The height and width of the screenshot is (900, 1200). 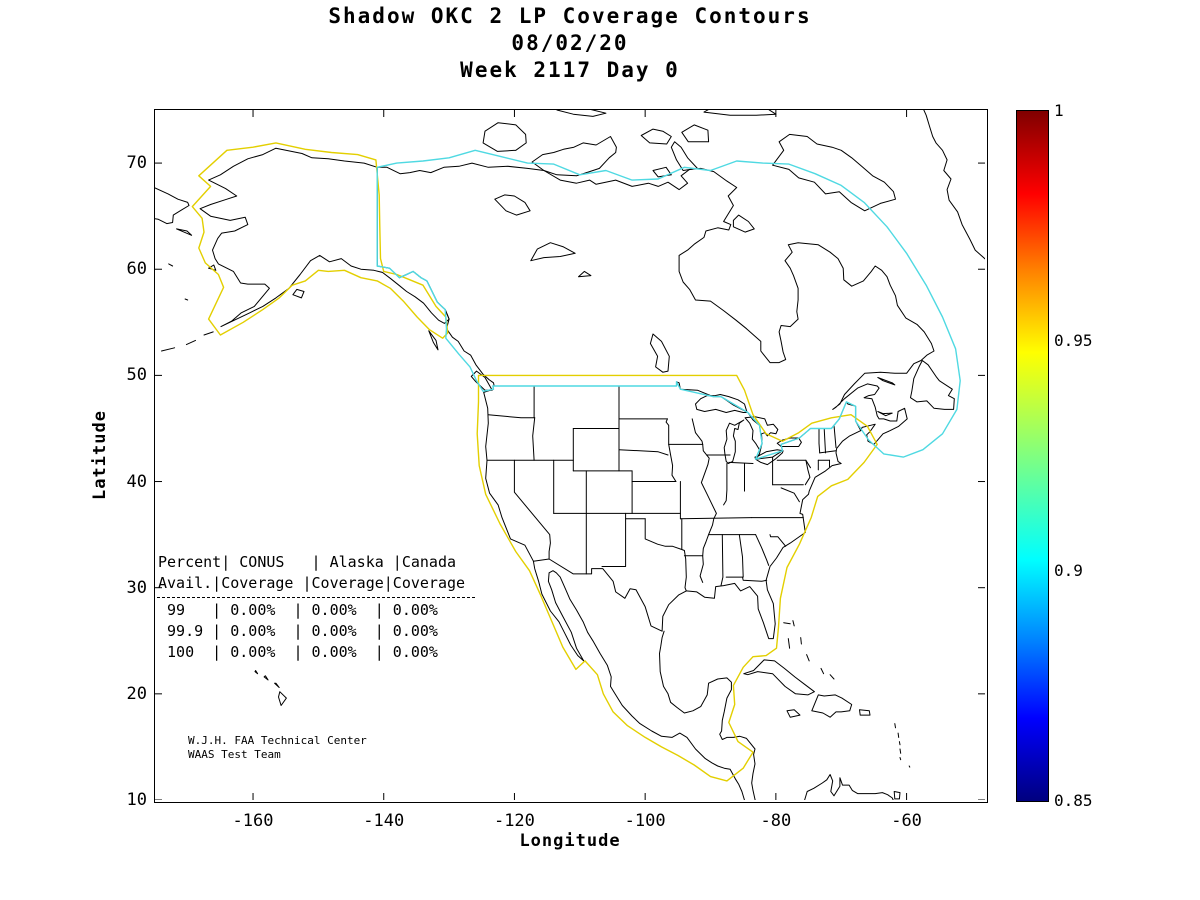 What do you see at coordinates (1073, 800) in the screenshot?
I see `colorbar-tick-label: 0.85` at bounding box center [1073, 800].